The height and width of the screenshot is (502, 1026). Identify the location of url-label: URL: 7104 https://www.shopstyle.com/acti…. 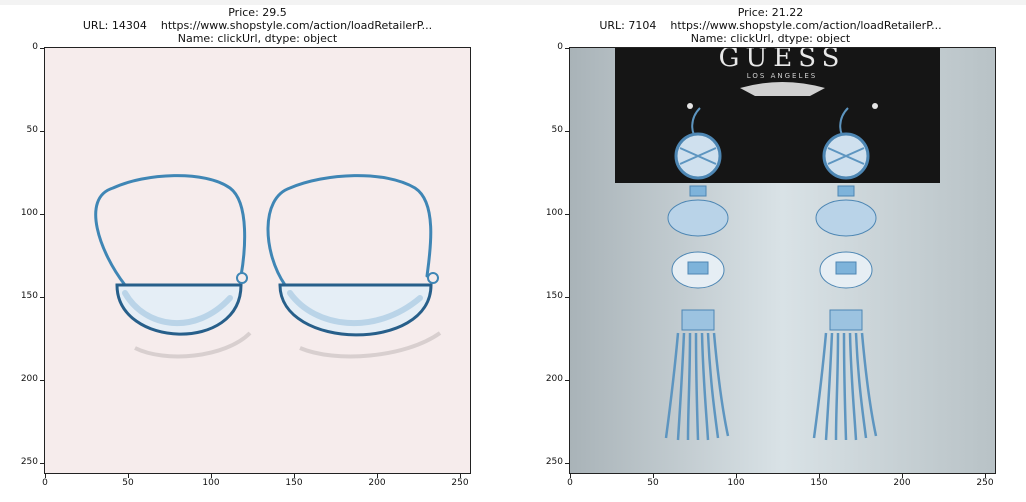
(770, 25).